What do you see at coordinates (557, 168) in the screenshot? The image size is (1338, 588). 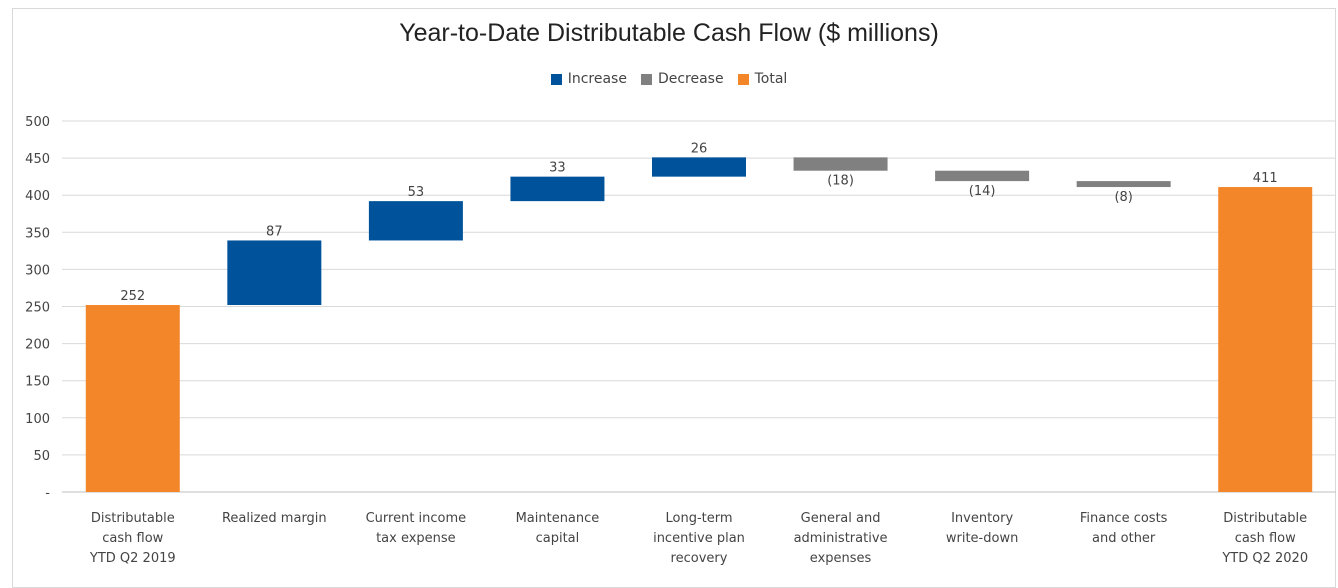 I see `data-label: 33` at bounding box center [557, 168].